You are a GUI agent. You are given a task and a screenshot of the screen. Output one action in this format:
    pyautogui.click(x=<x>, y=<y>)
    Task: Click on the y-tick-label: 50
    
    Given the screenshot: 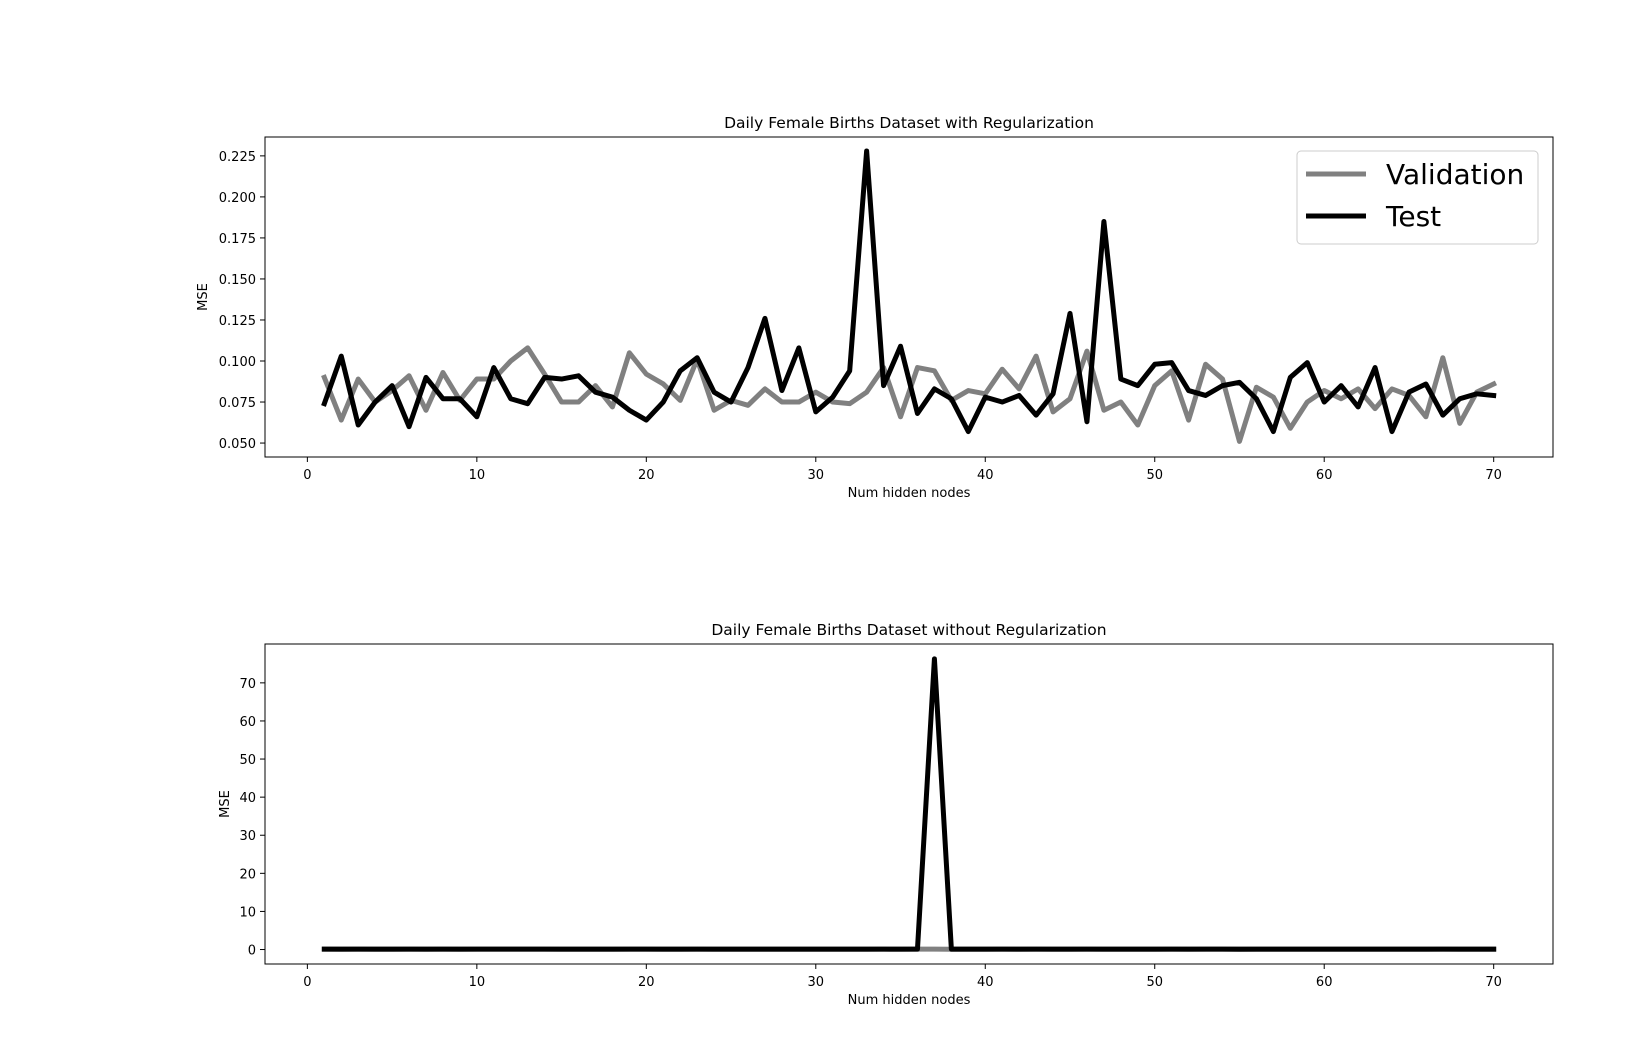 What is the action you would take?
    pyautogui.click(x=247, y=760)
    